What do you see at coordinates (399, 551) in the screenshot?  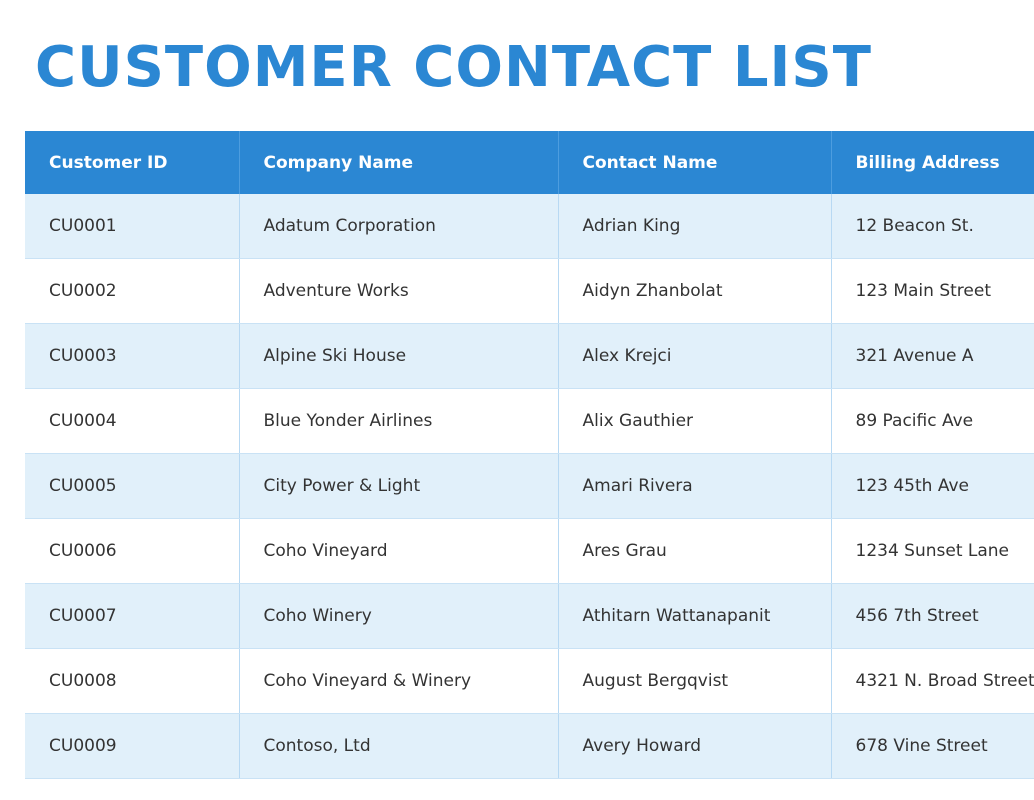 I see `table-cell: Coho Vineyard` at bounding box center [399, 551].